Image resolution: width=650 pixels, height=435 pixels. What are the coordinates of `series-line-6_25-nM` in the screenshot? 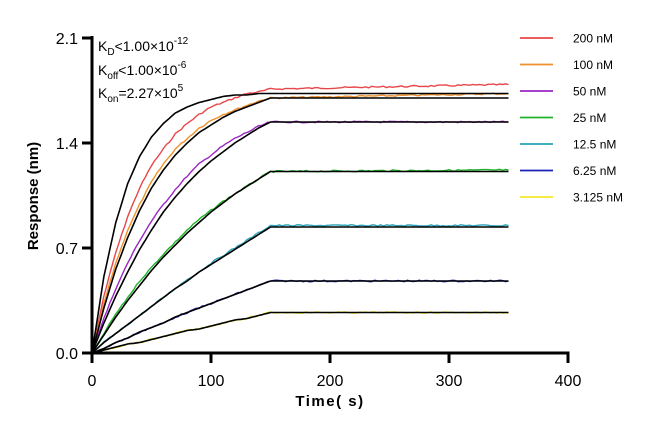 It's located at (300, 316).